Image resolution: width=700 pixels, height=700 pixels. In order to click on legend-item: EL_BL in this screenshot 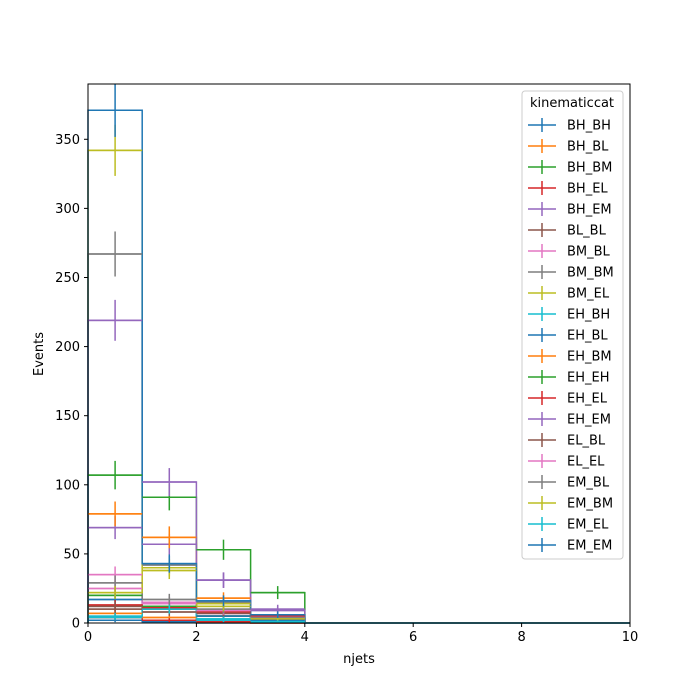, I will do `click(567, 441)`.